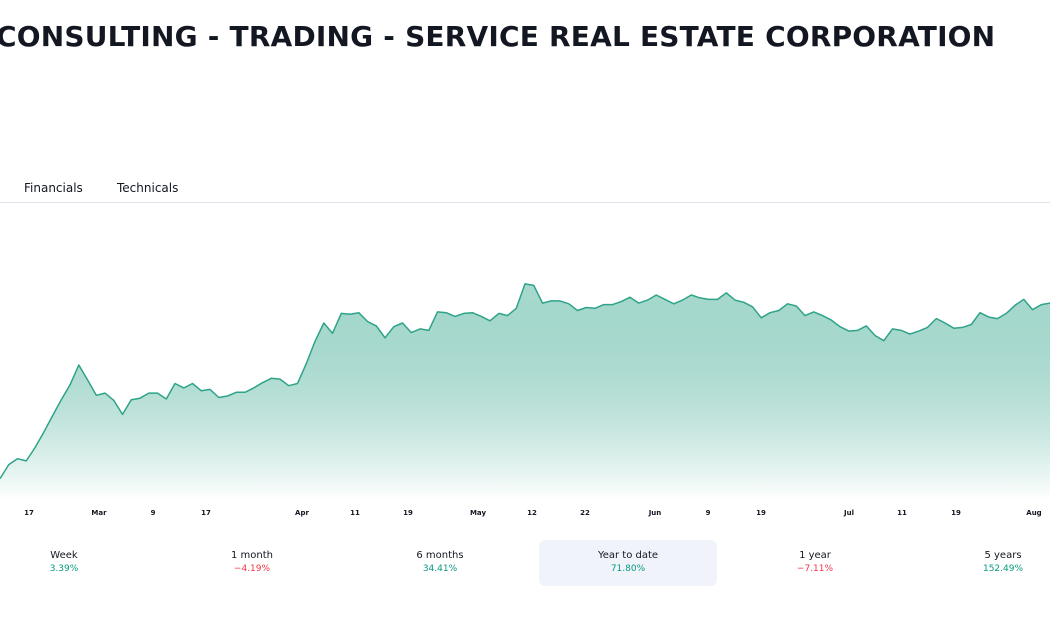 The height and width of the screenshot is (630, 1050). Describe the element at coordinates (815, 569) in the screenshot. I see `period-change: −7.11%` at that location.